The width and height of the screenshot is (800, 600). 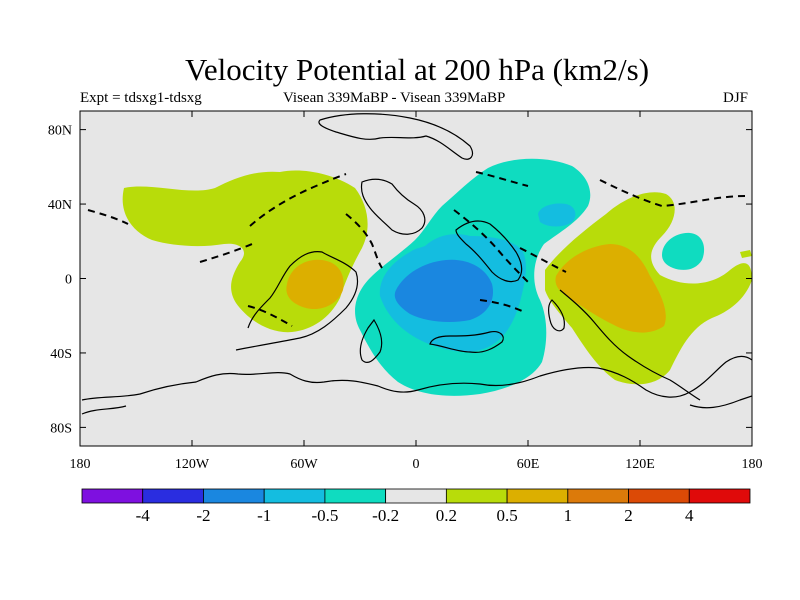 I want to click on comparison-label: Visean 339MaBP - Visean 339MaBP, so click(x=394, y=98).